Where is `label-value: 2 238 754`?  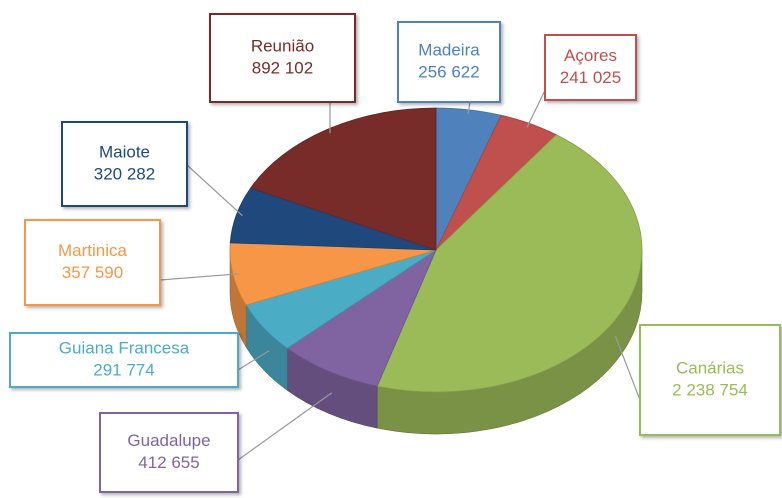 label-value: 2 238 754 is located at coordinates (710, 389).